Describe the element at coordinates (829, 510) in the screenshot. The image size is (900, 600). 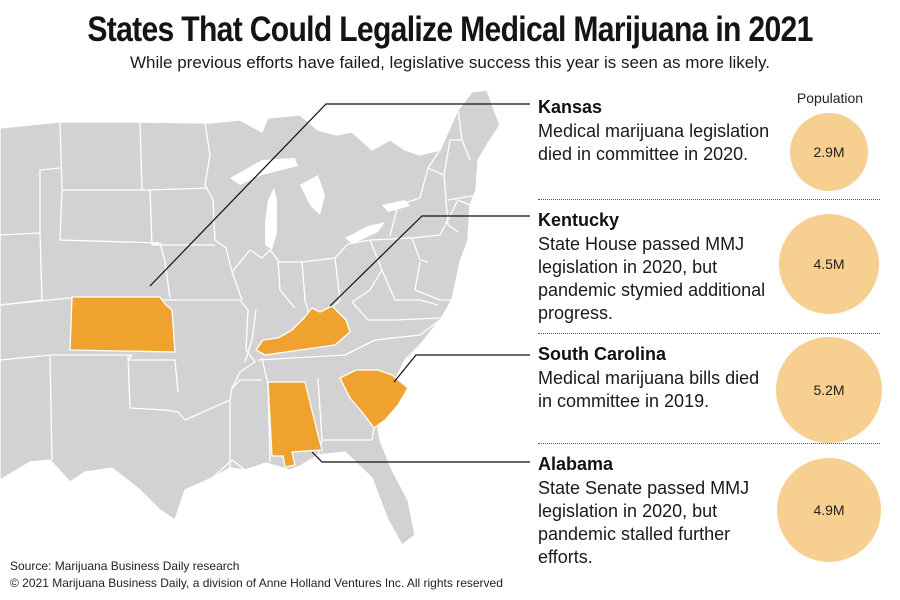
I see `population-bubble-alabama: 4.9M` at that location.